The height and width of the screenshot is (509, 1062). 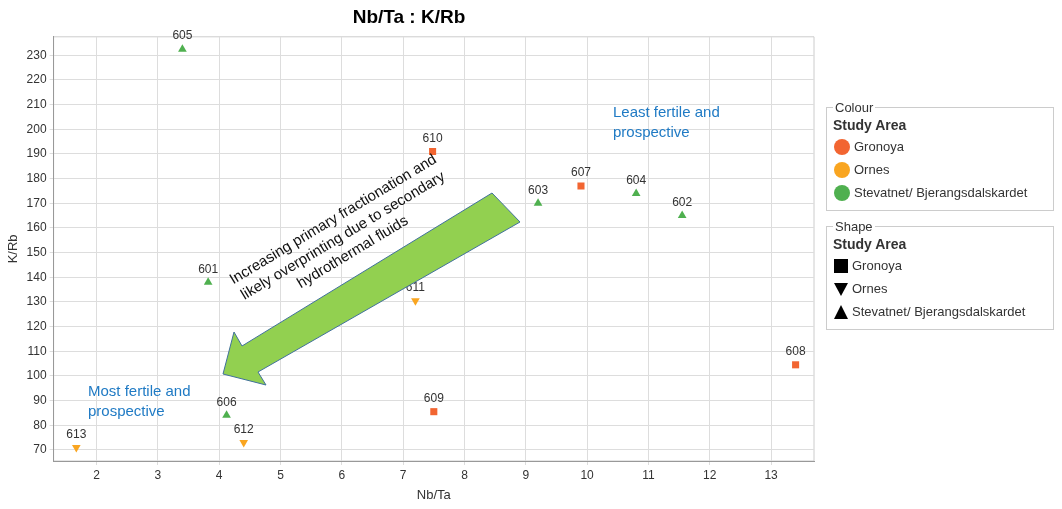 I want to click on x-tick-label: 12, so click(x=710, y=474).